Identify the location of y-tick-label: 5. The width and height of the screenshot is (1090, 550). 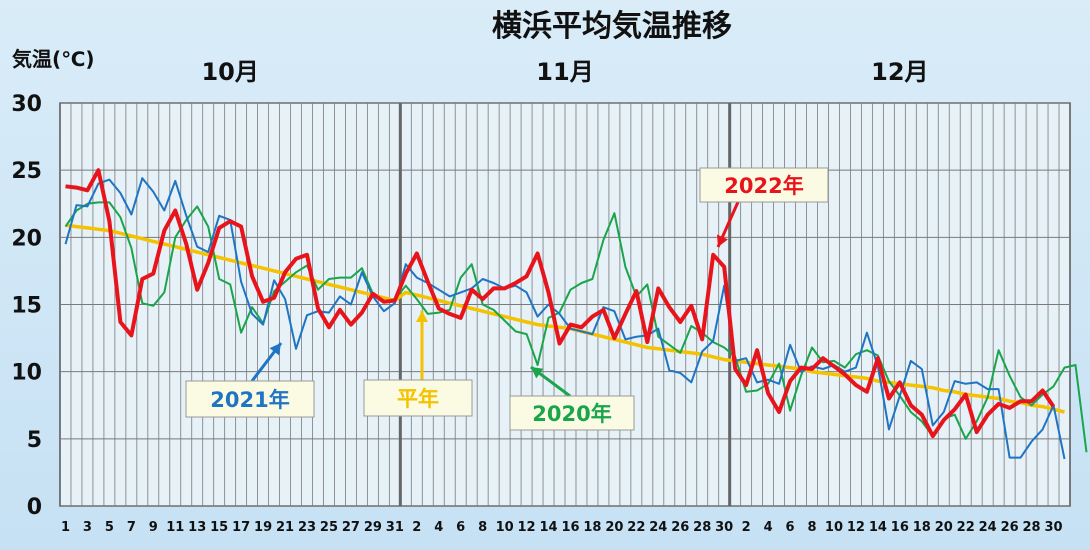
(34, 440).